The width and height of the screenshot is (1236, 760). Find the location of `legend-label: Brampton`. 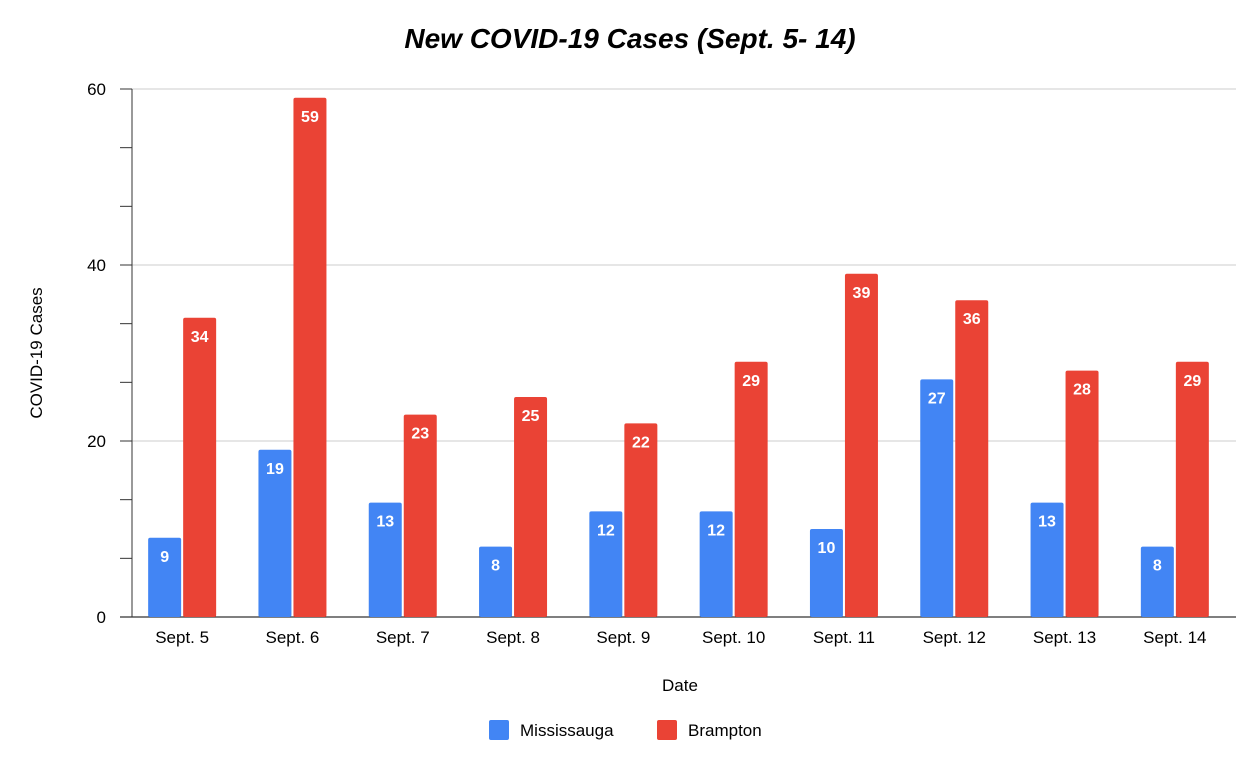

legend-label: Brampton is located at coordinates (725, 730).